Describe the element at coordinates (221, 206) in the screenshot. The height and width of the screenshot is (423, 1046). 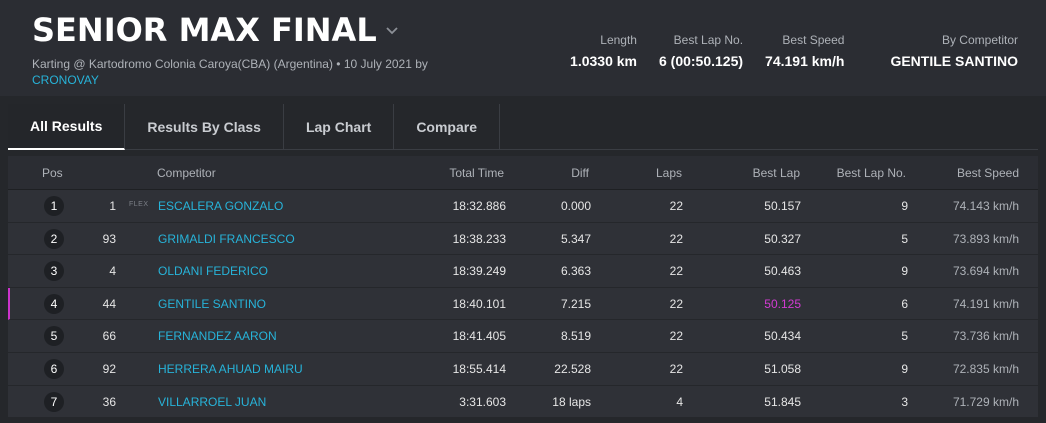
I see `competitor-name: ESCALERA GONZALO` at that location.